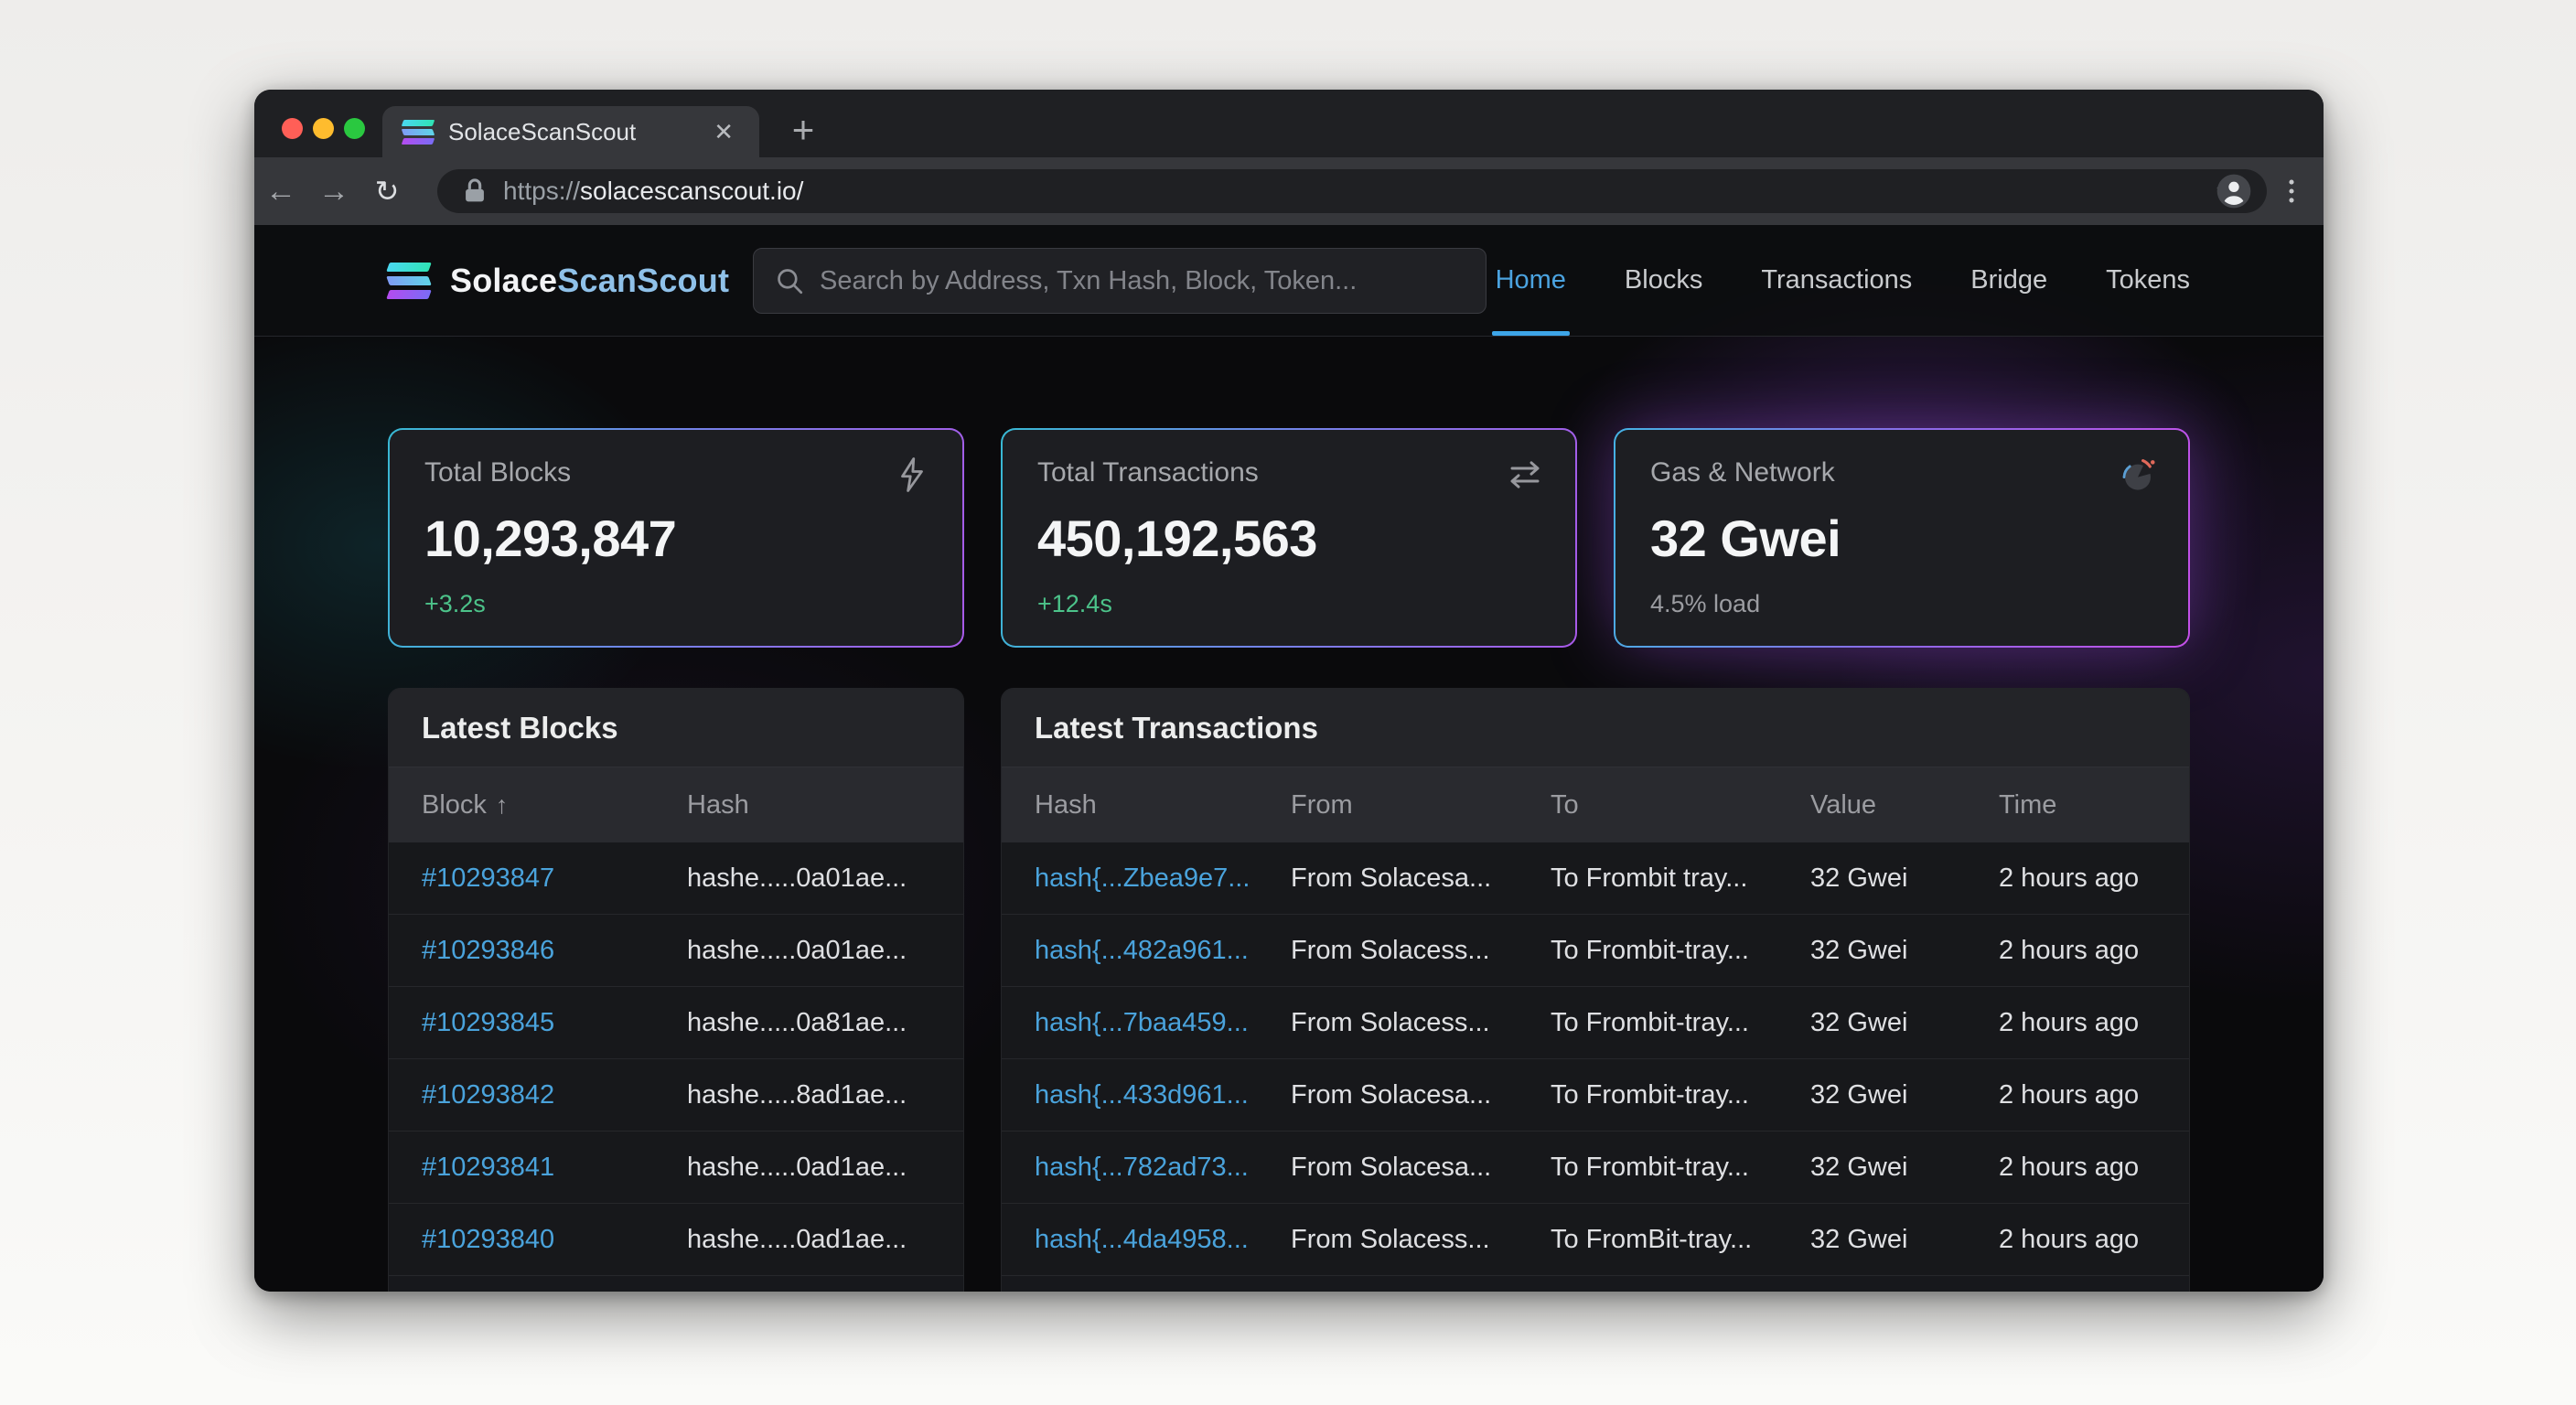  What do you see at coordinates (1322, 805) in the screenshot?
I see `column-from: From` at bounding box center [1322, 805].